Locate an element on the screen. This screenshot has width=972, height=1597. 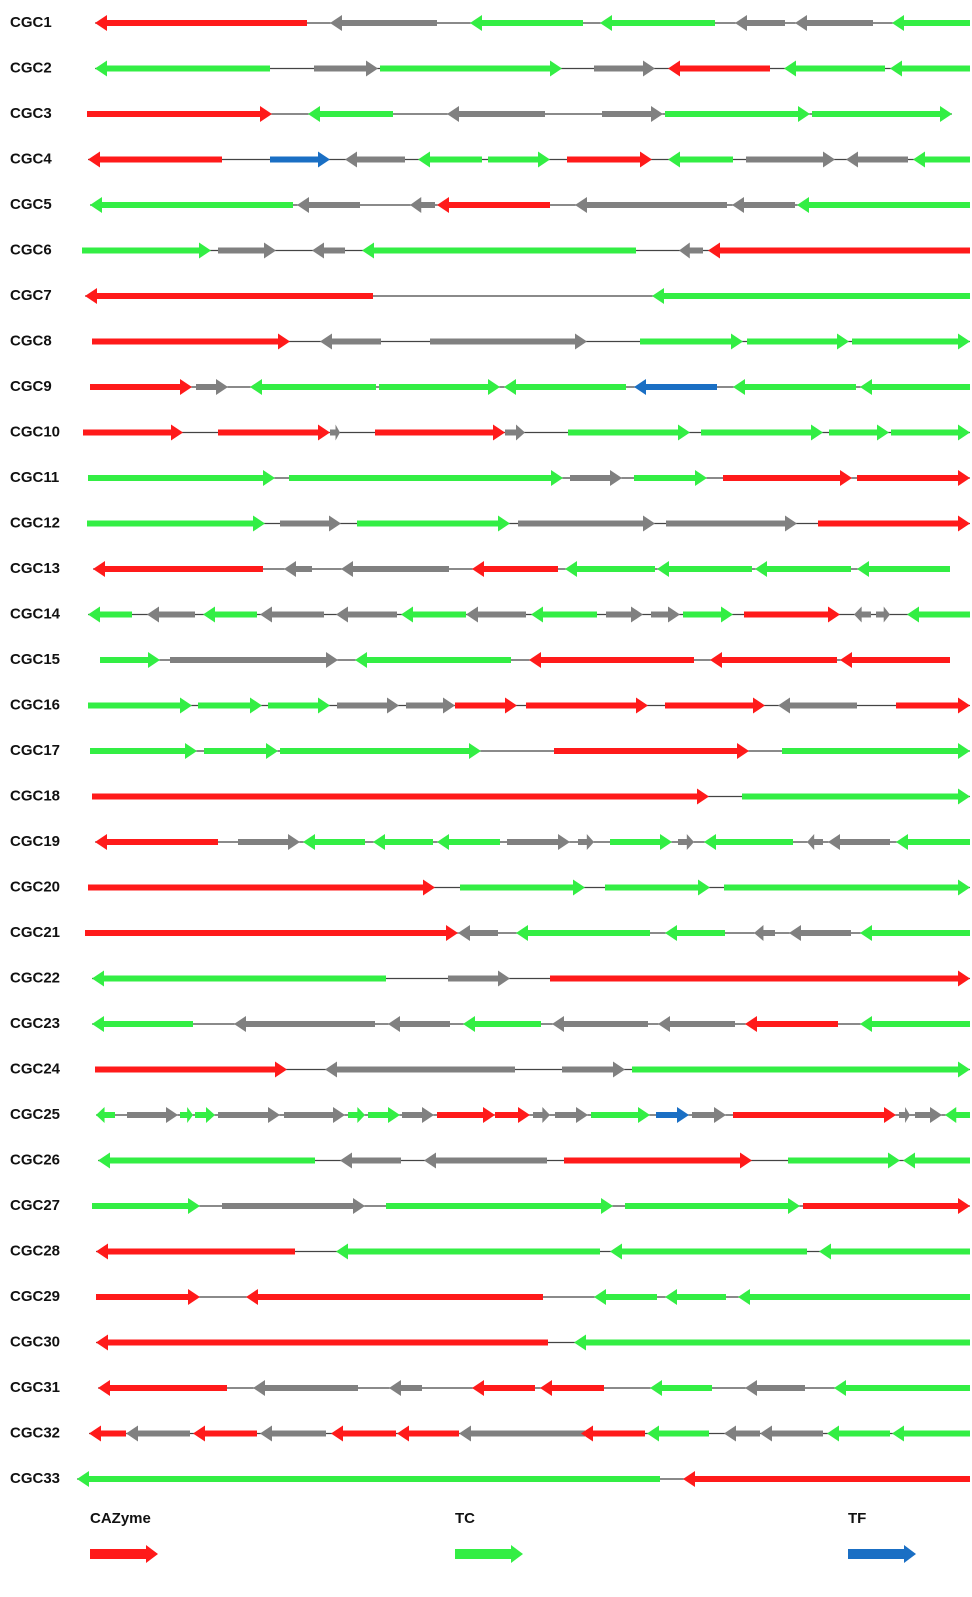
cluster-label: CGC6 is located at coordinates (31, 250).